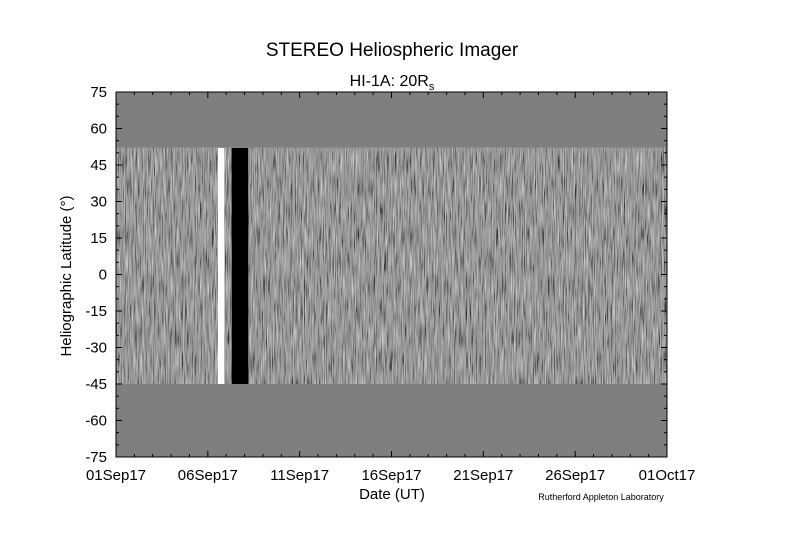 This screenshot has width=785, height=538. I want to click on y-tick-label: 45, so click(98, 165).